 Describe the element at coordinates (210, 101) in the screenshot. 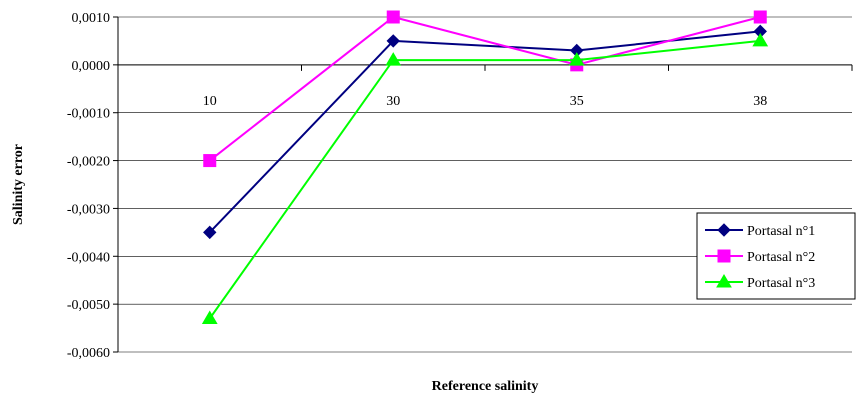

I see `x-tick-label: 10` at that location.